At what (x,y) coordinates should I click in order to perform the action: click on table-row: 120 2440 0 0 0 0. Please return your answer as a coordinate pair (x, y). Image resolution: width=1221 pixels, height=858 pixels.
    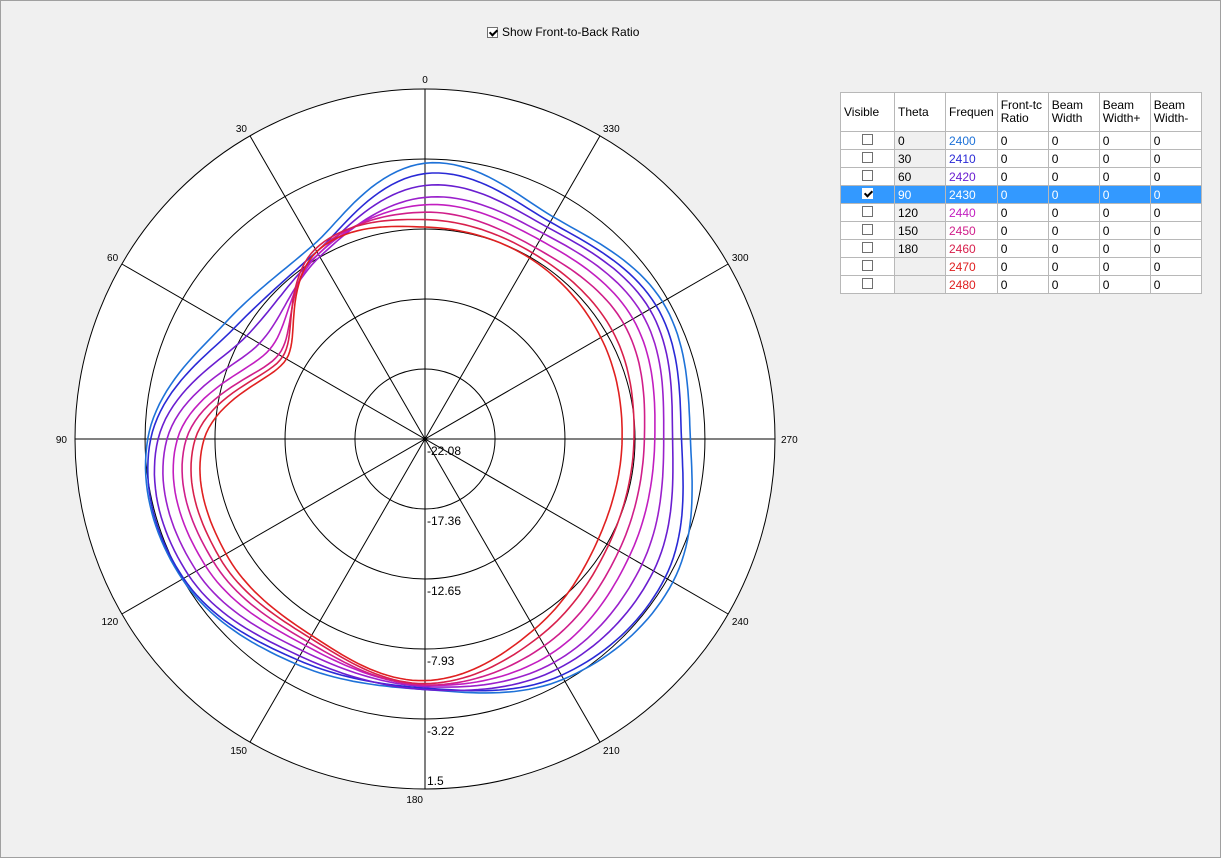
    Looking at the image, I should click on (1021, 212).